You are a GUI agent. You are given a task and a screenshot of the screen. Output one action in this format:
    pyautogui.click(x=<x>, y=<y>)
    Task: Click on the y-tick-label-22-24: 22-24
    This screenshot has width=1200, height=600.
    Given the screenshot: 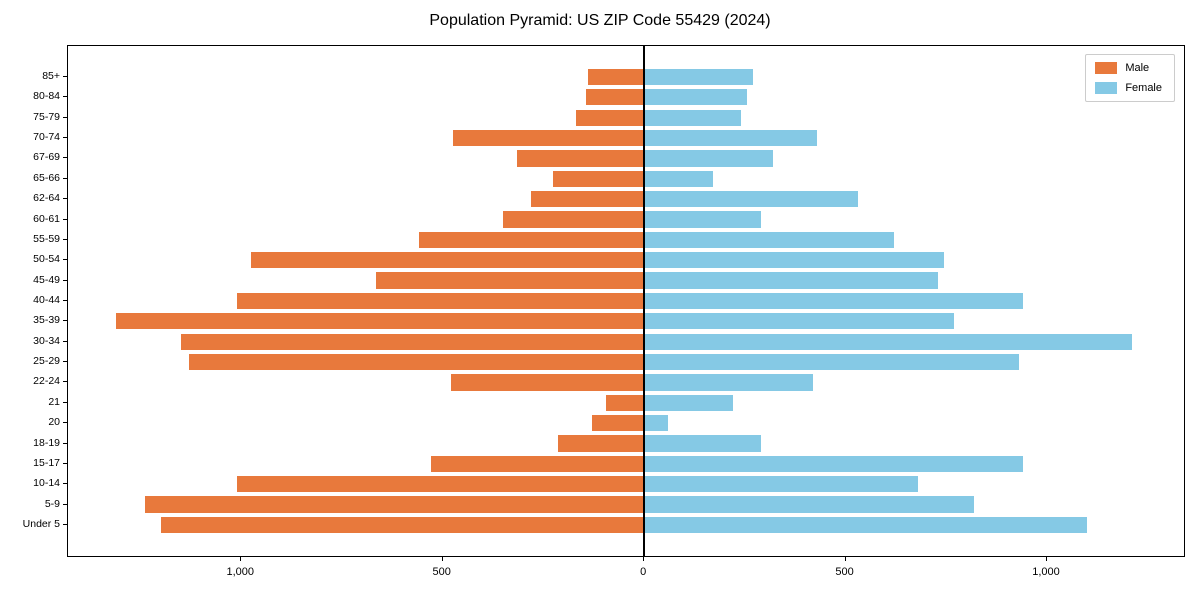 What is the action you would take?
    pyautogui.click(x=46, y=381)
    